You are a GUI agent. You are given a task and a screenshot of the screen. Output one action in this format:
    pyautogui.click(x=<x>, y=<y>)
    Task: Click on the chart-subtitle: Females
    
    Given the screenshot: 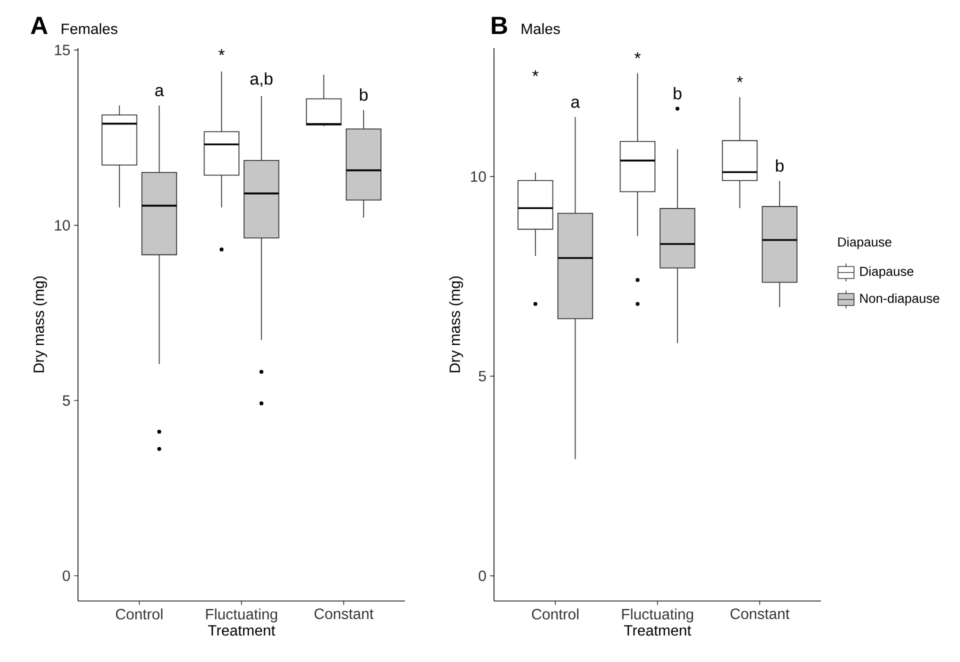 What is the action you would take?
    pyautogui.click(x=90, y=28)
    